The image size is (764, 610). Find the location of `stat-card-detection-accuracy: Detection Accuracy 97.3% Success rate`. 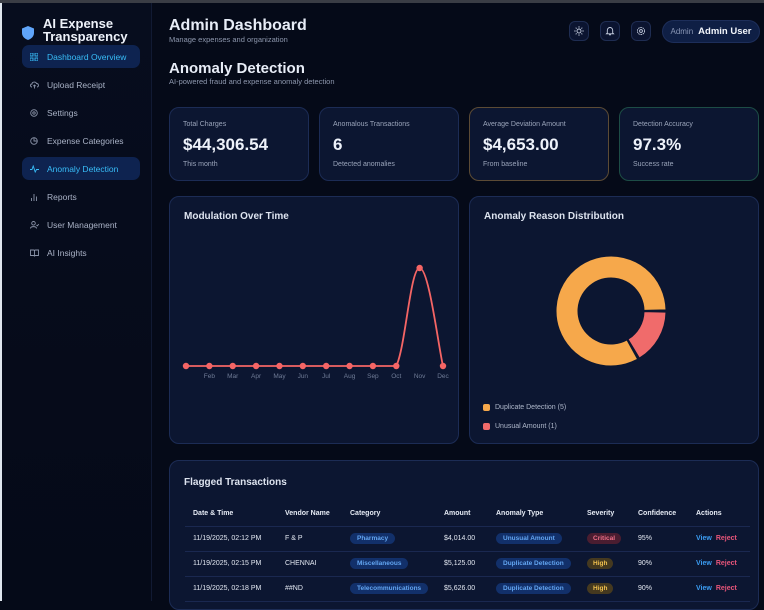

stat-card-detection-accuracy: Detection Accuracy 97.3% Success rate is located at coordinates (689, 144).